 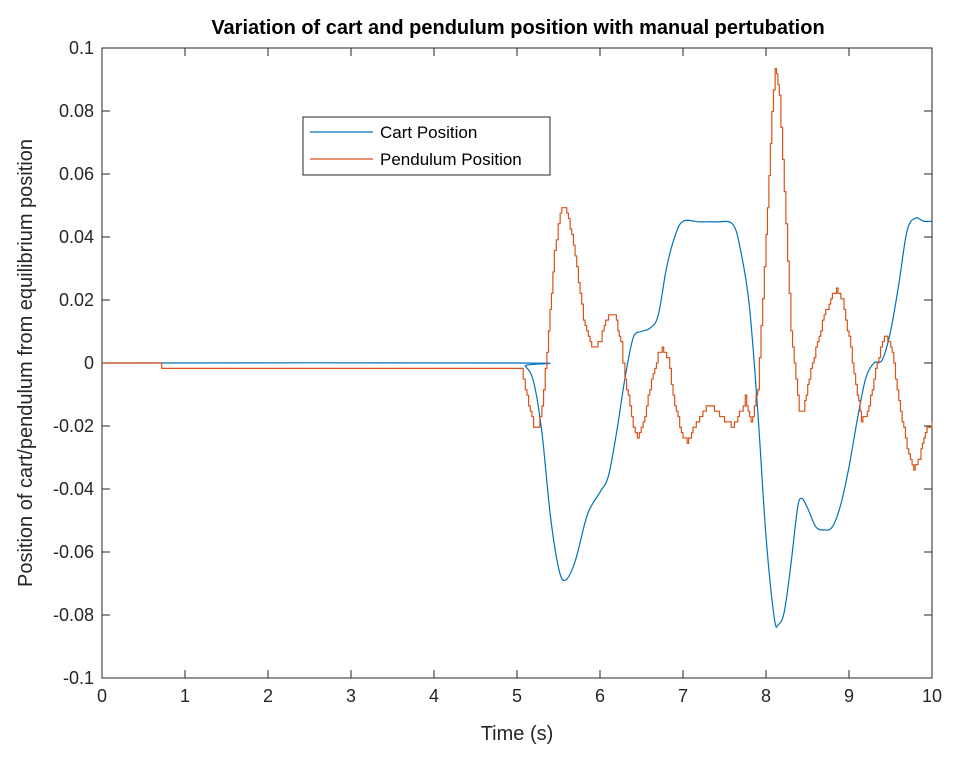 I want to click on x-tick-label: 7, so click(x=683, y=696).